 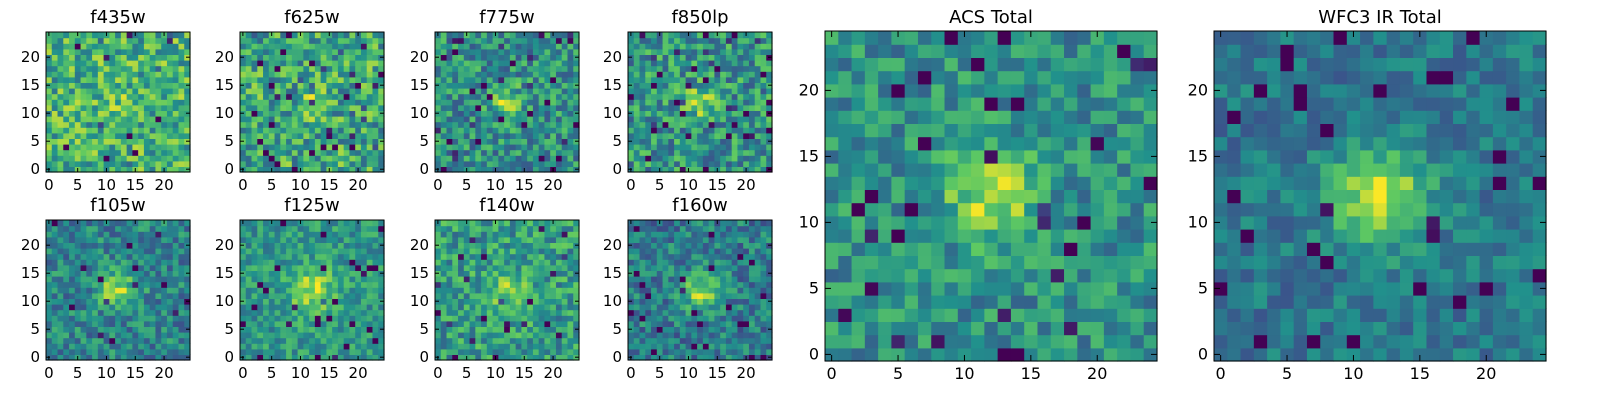 I want to click on x-tick-label: 0, so click(x=49, y=373).